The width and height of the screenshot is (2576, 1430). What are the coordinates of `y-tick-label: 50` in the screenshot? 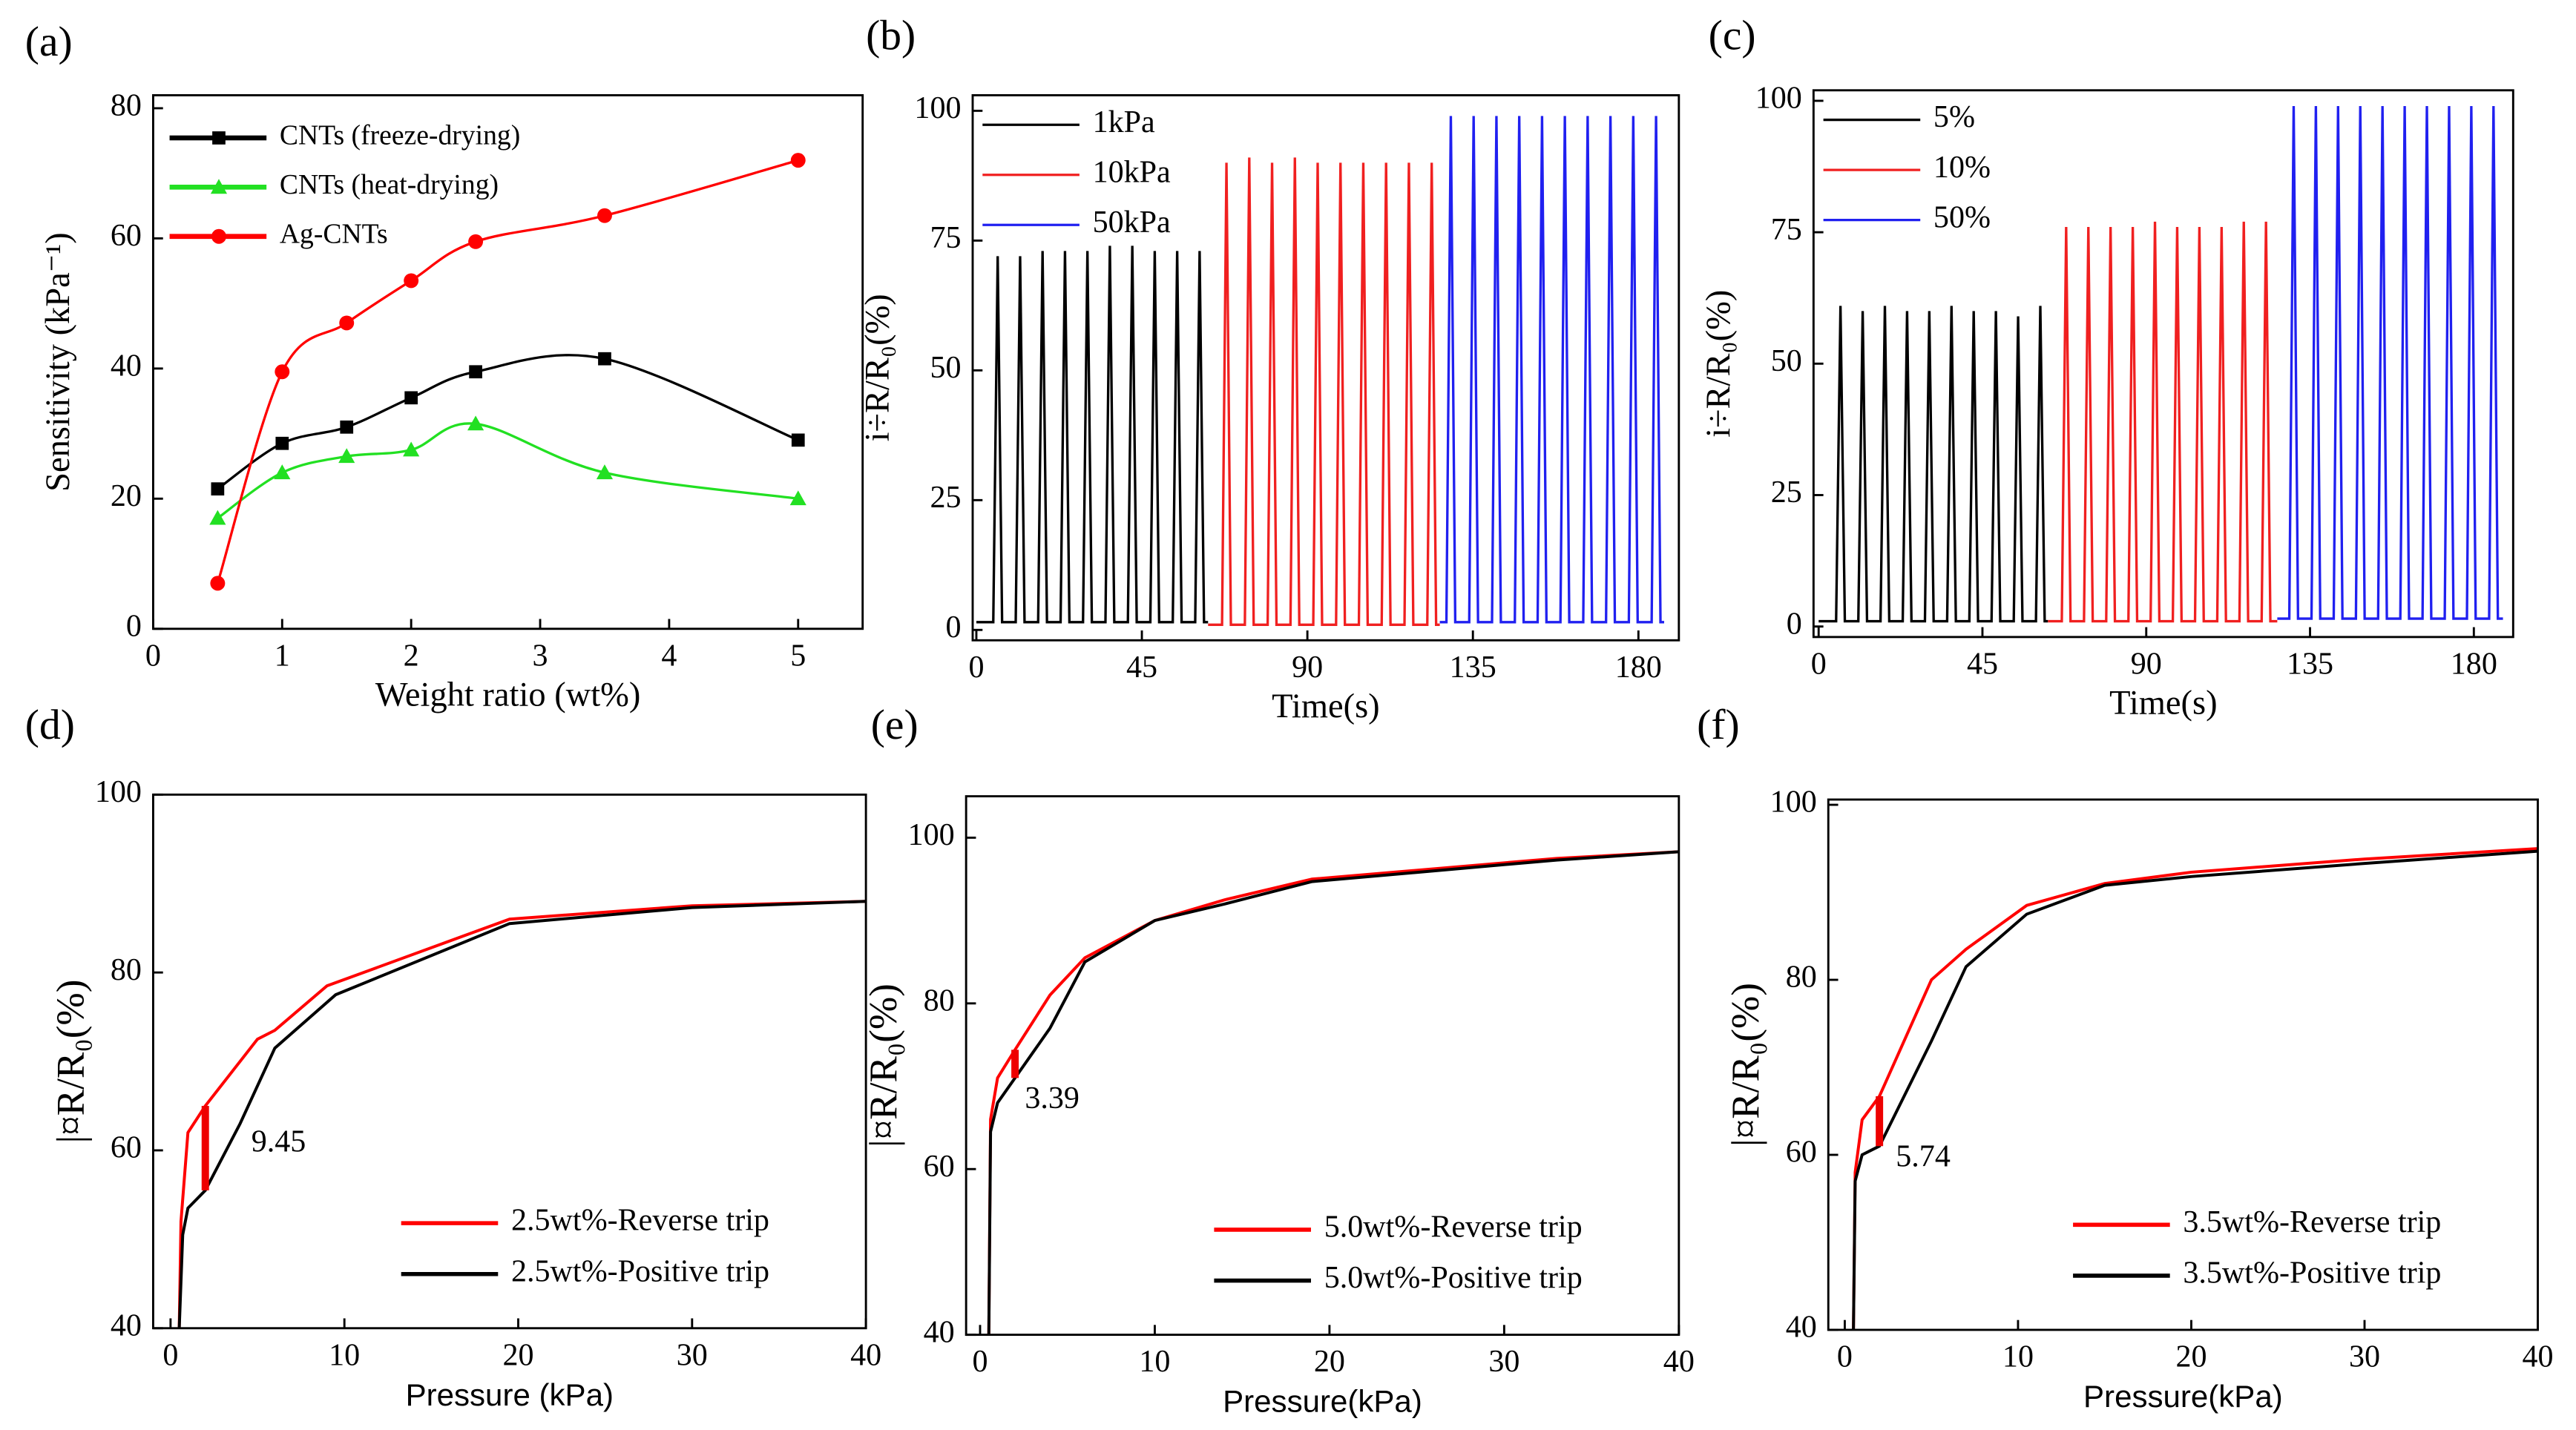 It's located at (945, 368).